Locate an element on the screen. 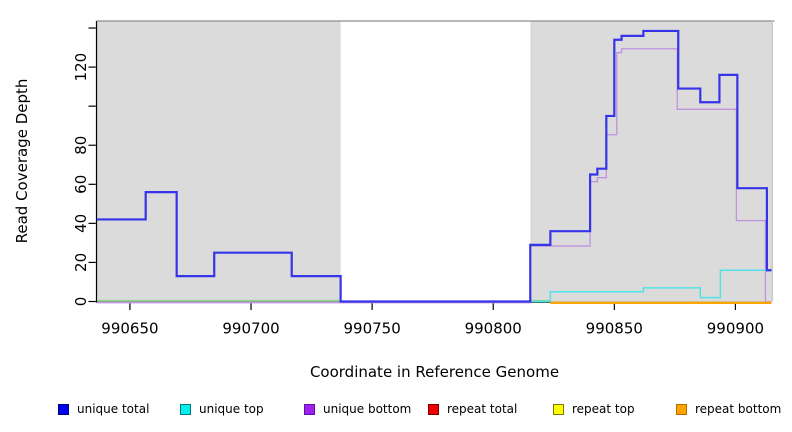 This screenshot has width=792, height=432. legend-item-unique-bottom: unique bottom is located at coordinates (357, 409).